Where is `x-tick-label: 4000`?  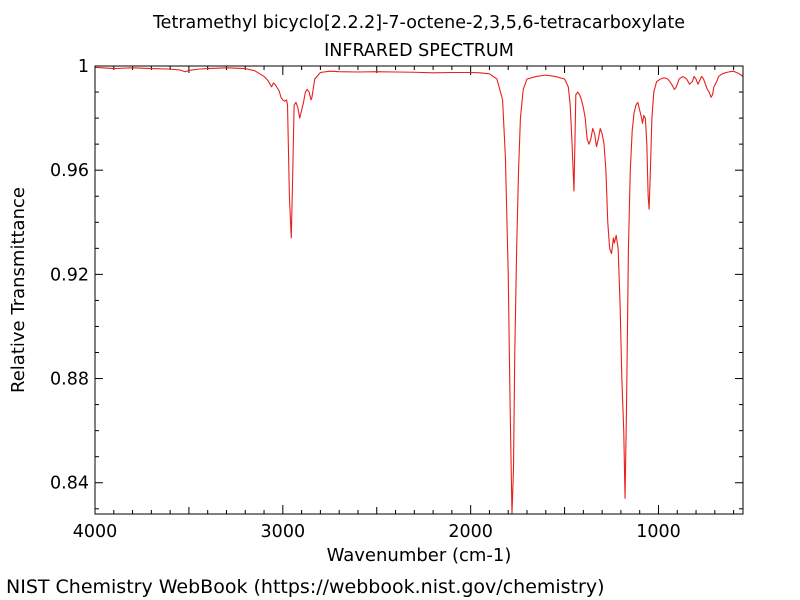
x-tick-label: 4000 is located at coordinates (95, 532).